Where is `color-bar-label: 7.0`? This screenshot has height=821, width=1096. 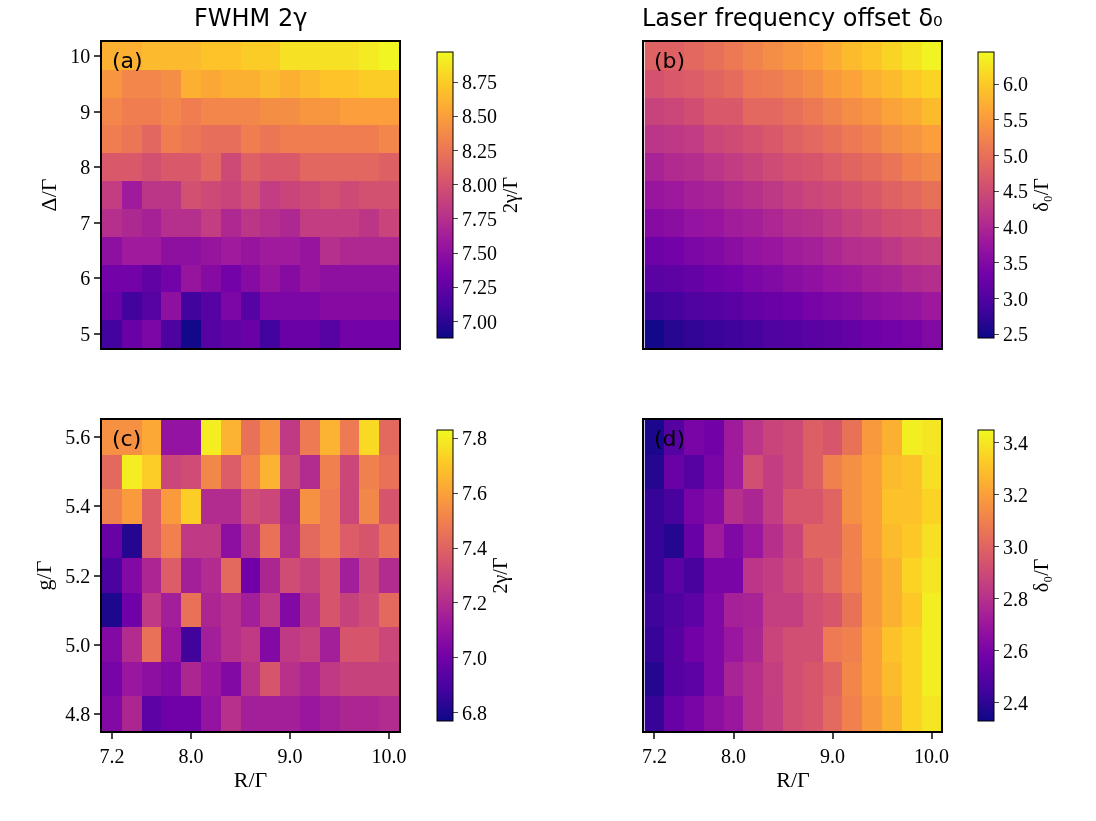 color-bar-label: 7.0 is located at coordinates (474, 657).